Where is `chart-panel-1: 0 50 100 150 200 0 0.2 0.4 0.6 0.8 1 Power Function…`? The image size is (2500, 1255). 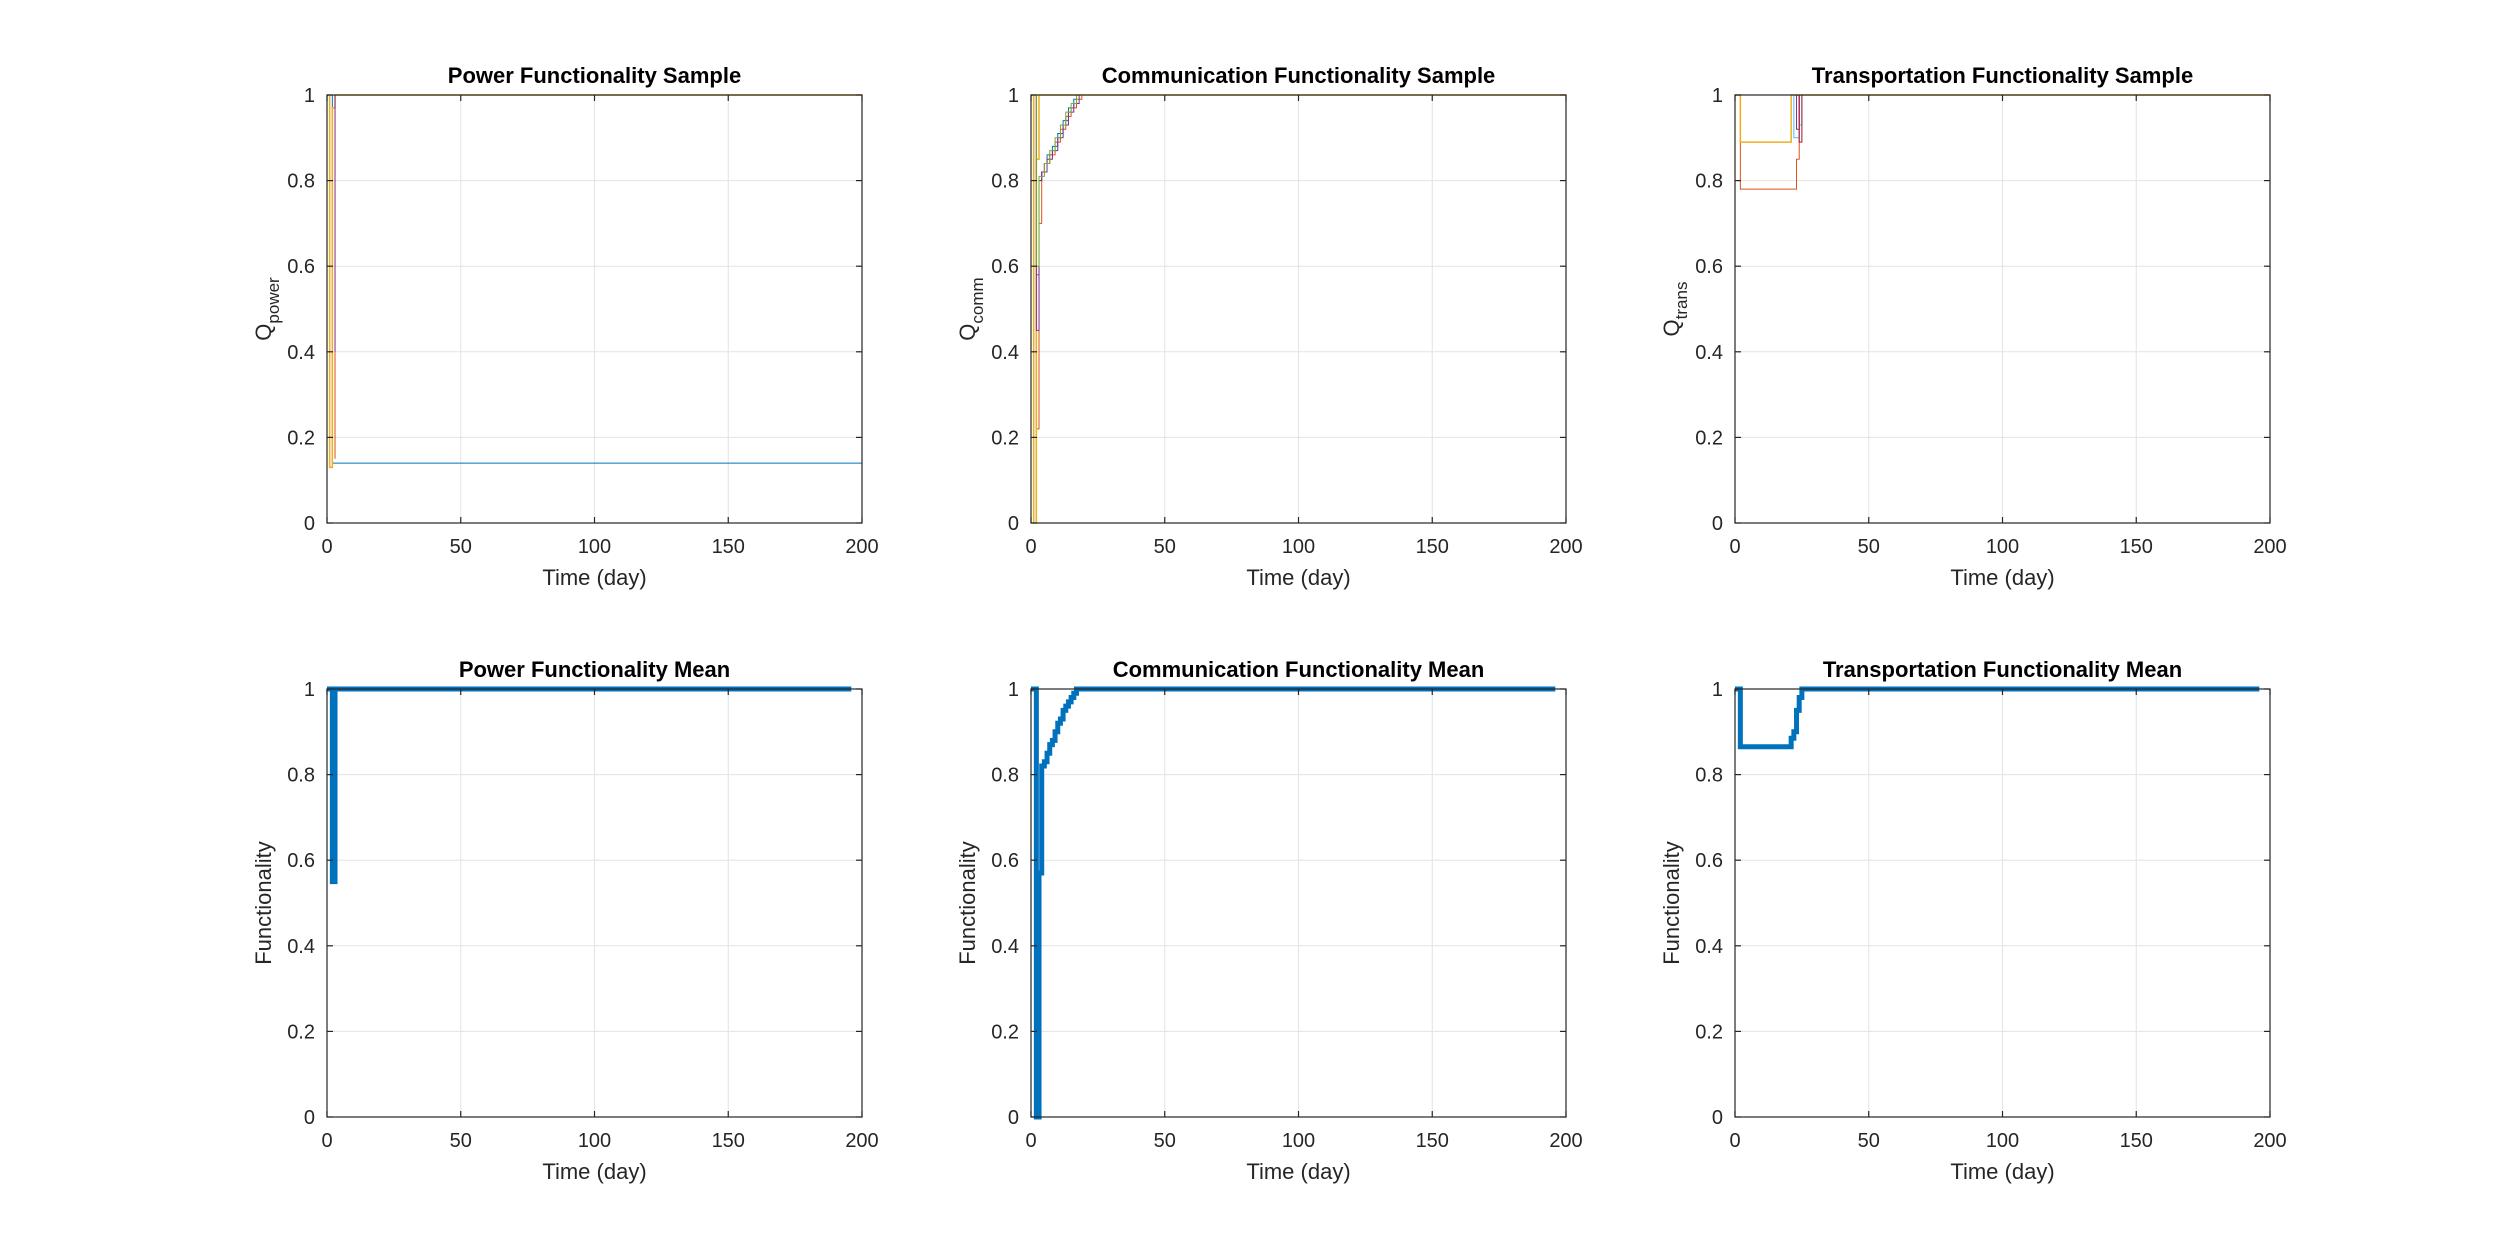 chart-panel-1: 0 50 100 150 200 0 0.2 0.4 0.6 0.8 1 Power Function… is located at coordinates (565, 326).